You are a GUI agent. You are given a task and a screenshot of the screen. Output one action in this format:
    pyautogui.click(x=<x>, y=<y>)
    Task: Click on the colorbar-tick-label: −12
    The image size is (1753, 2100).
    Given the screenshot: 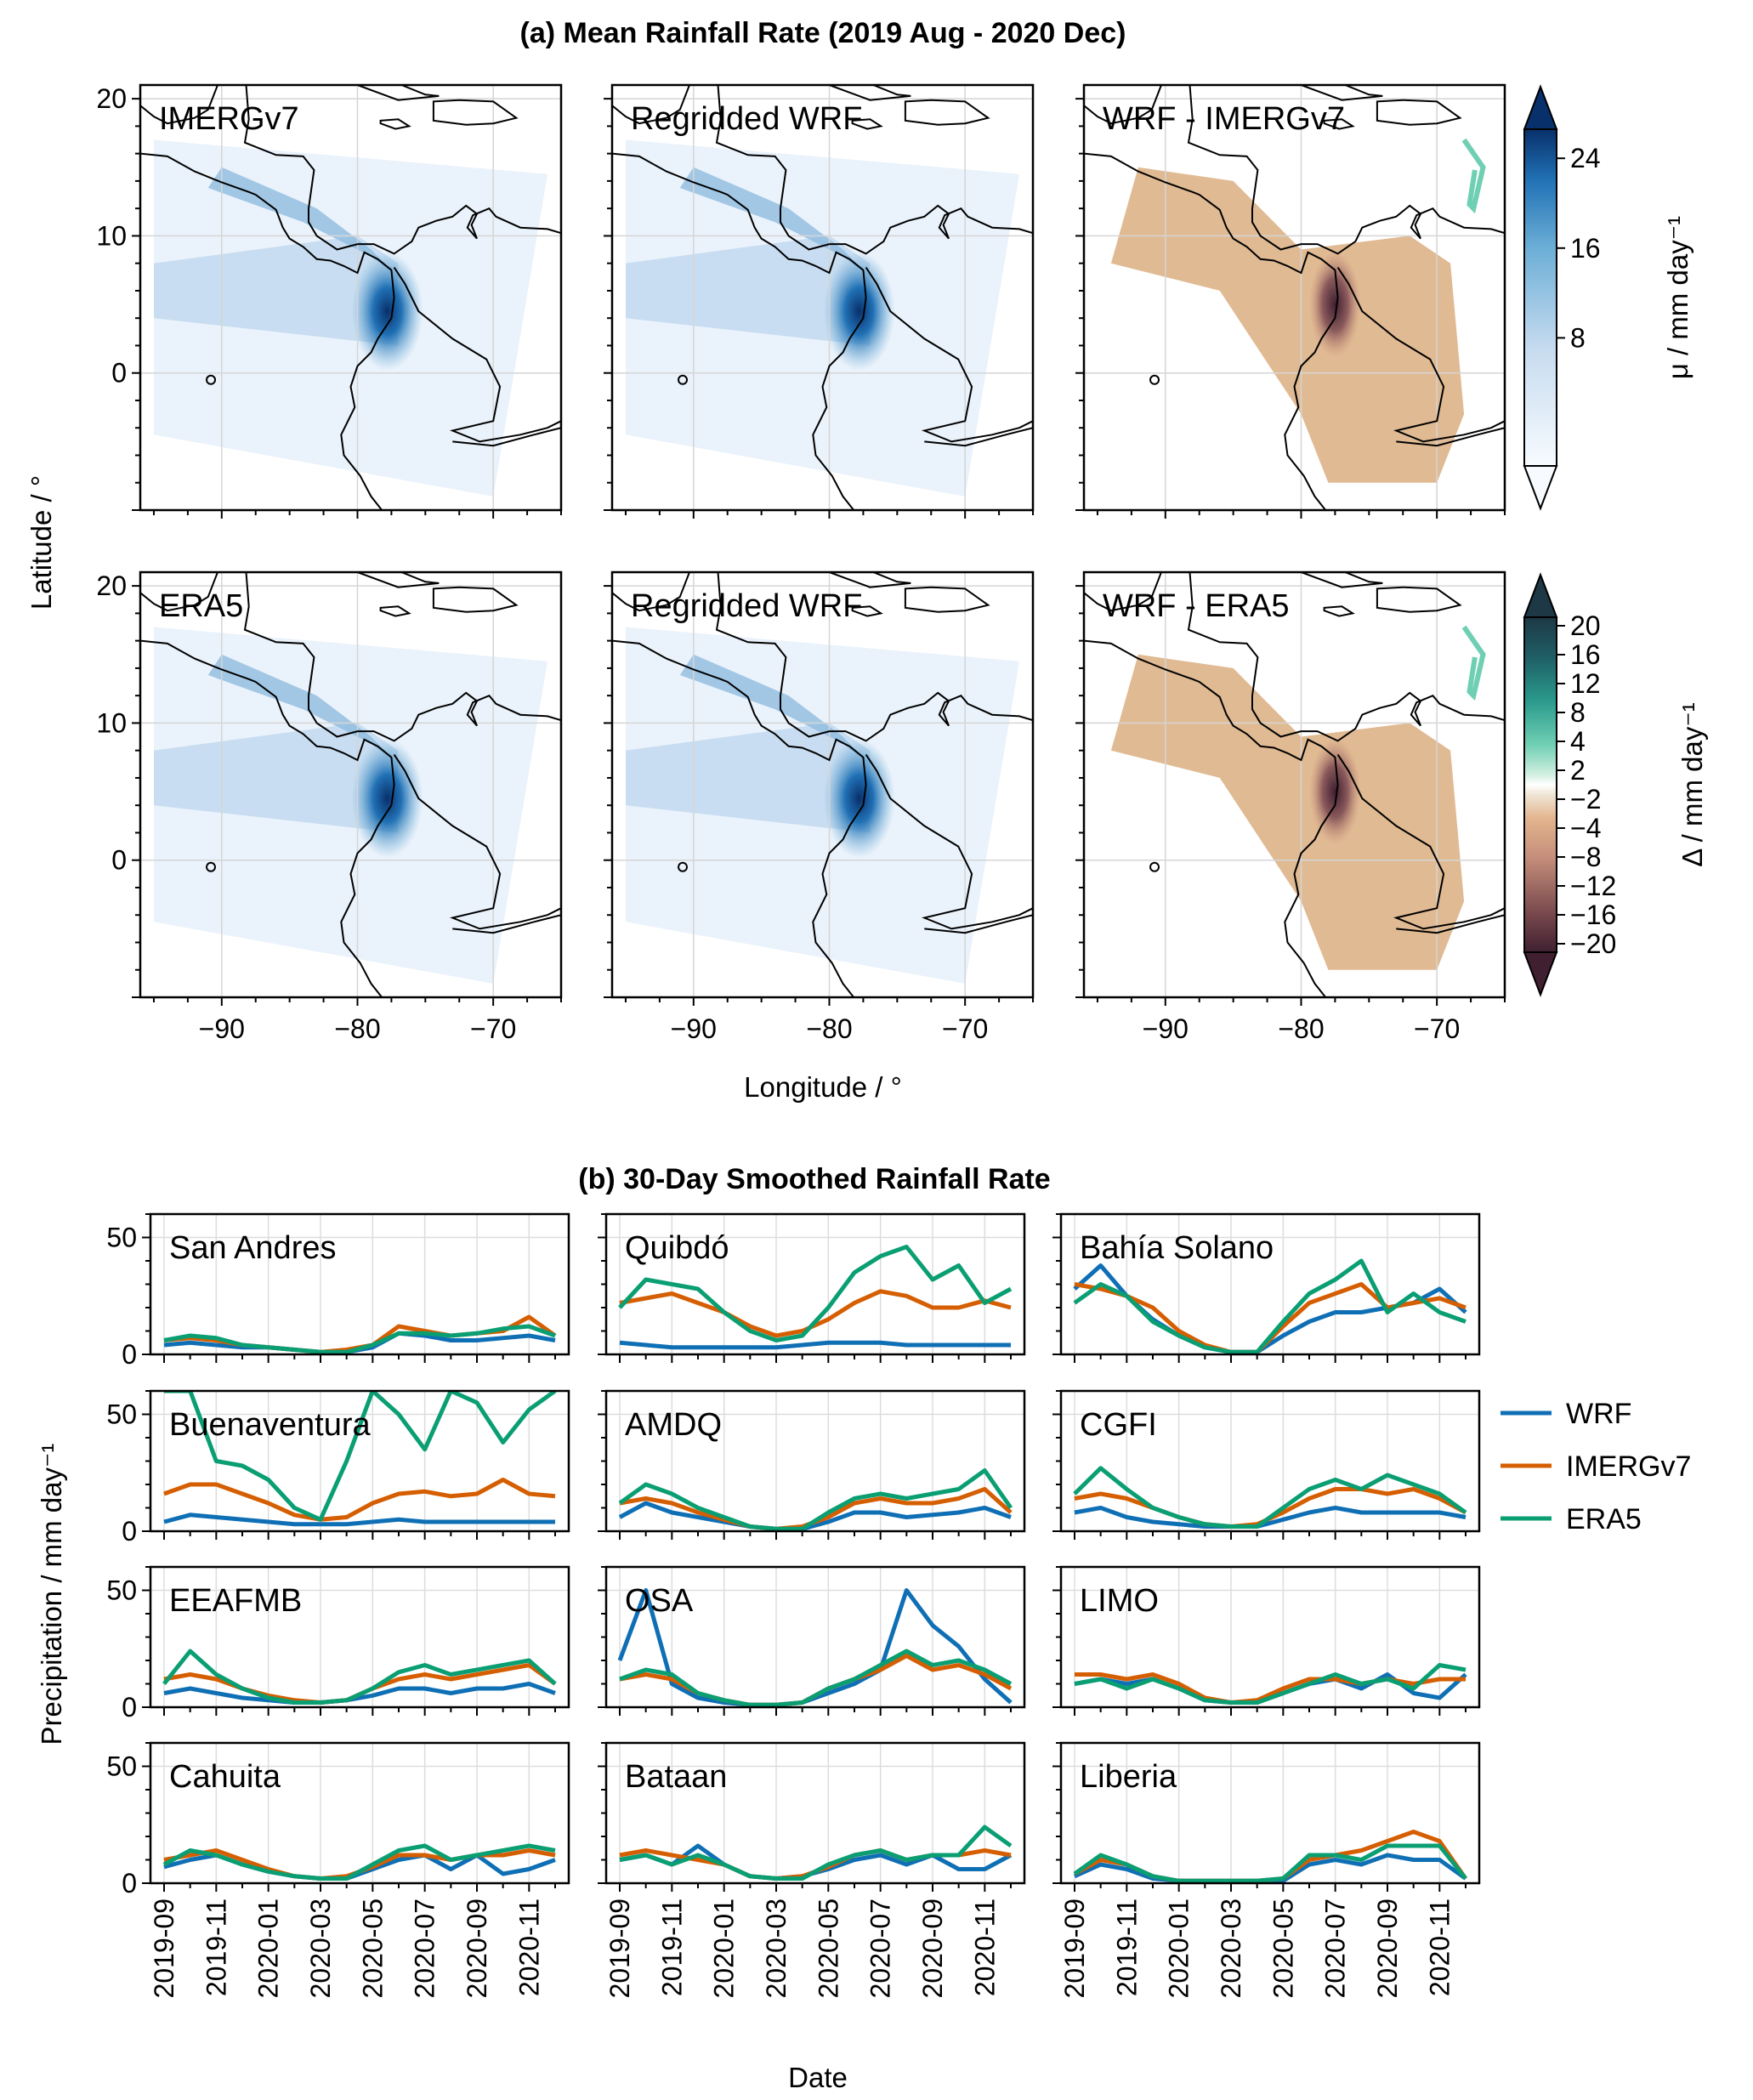 What is the action you would take?
    pyautogui.click(x=1593, y=886)
    